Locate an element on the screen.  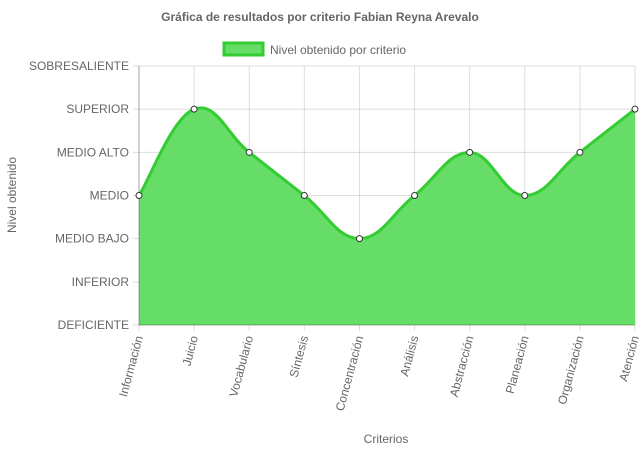
x-tick-label: Análisis is located at coordinates (409, 356).